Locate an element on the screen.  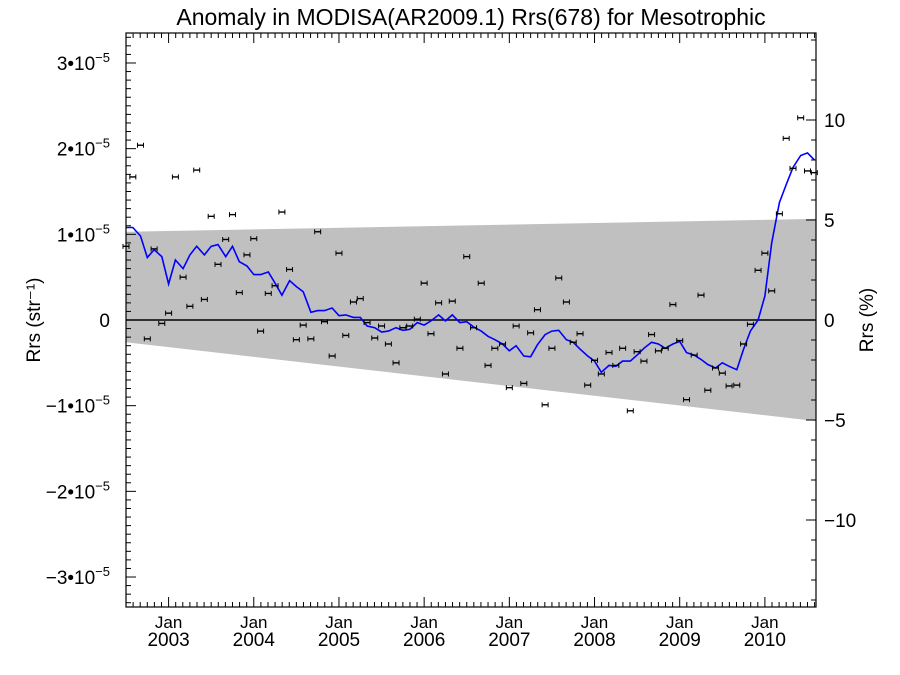
y-tick-label-right: 5 is located at coordinates (829, 221).